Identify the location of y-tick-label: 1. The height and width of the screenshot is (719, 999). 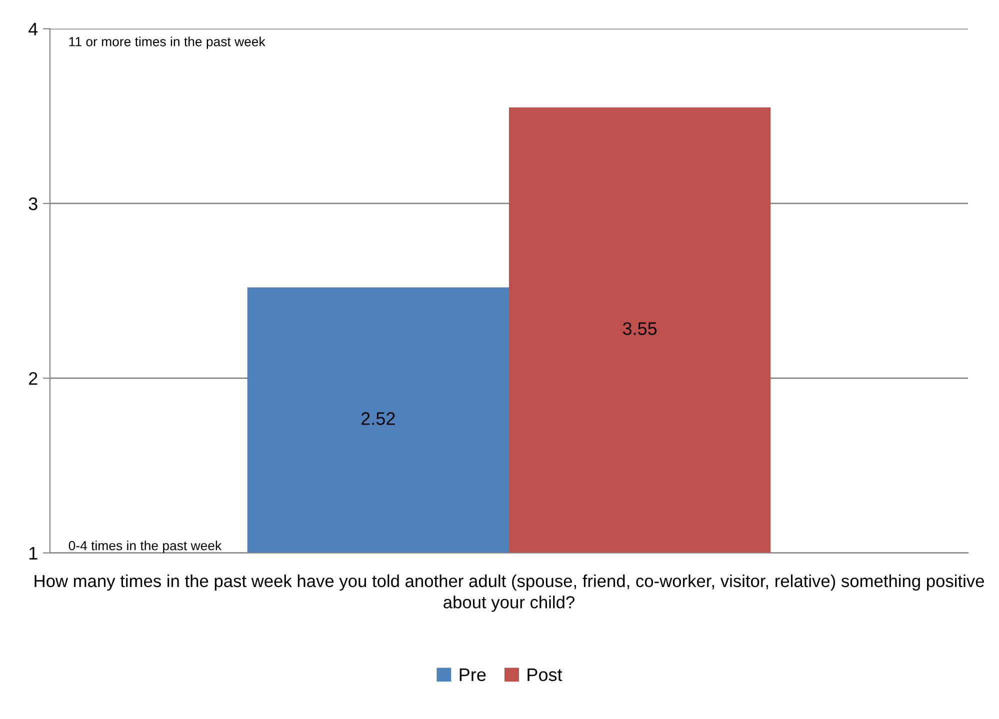
(33, 553).